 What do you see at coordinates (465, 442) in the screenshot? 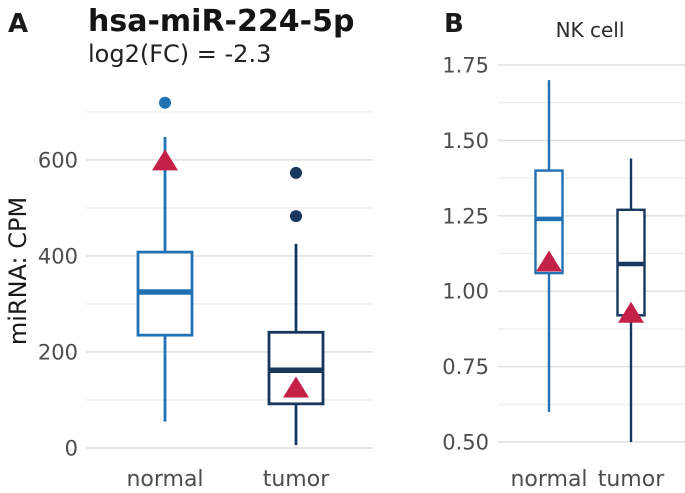
I see `y-tick-label: 0.50` at bounding box center [465, 442].